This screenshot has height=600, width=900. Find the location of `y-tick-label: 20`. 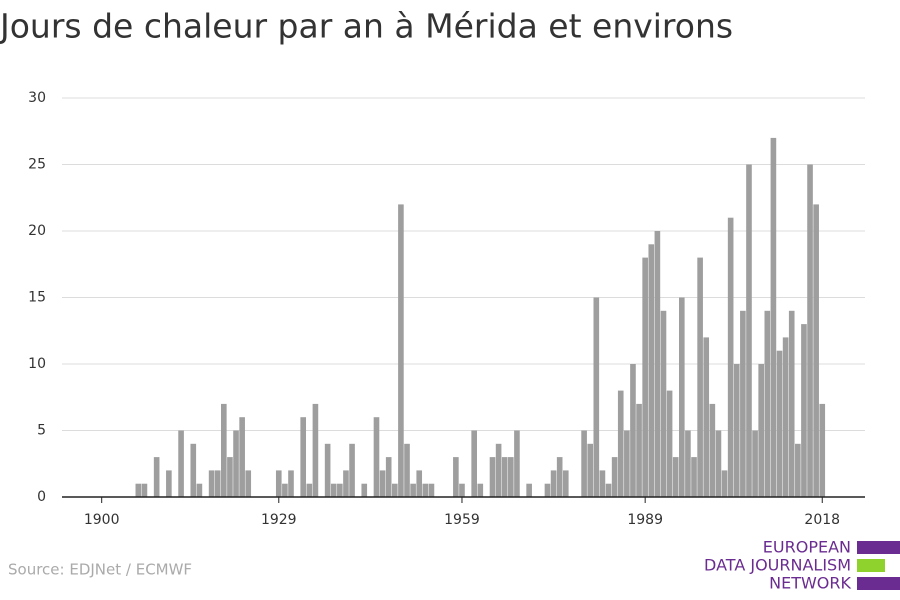

y-tick-label: 20 is located at coordinates (37, 231).